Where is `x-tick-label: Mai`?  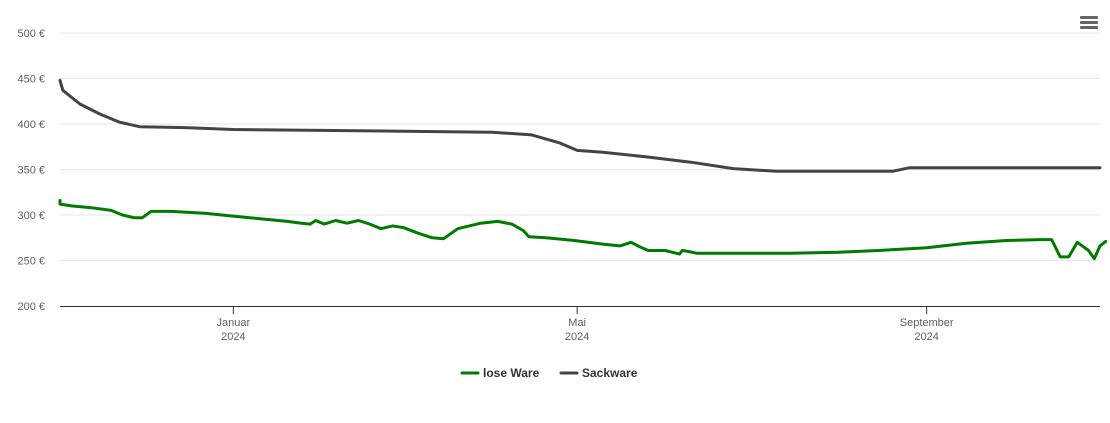
x-tick-label: Mai is located at coordinates (577, 323).